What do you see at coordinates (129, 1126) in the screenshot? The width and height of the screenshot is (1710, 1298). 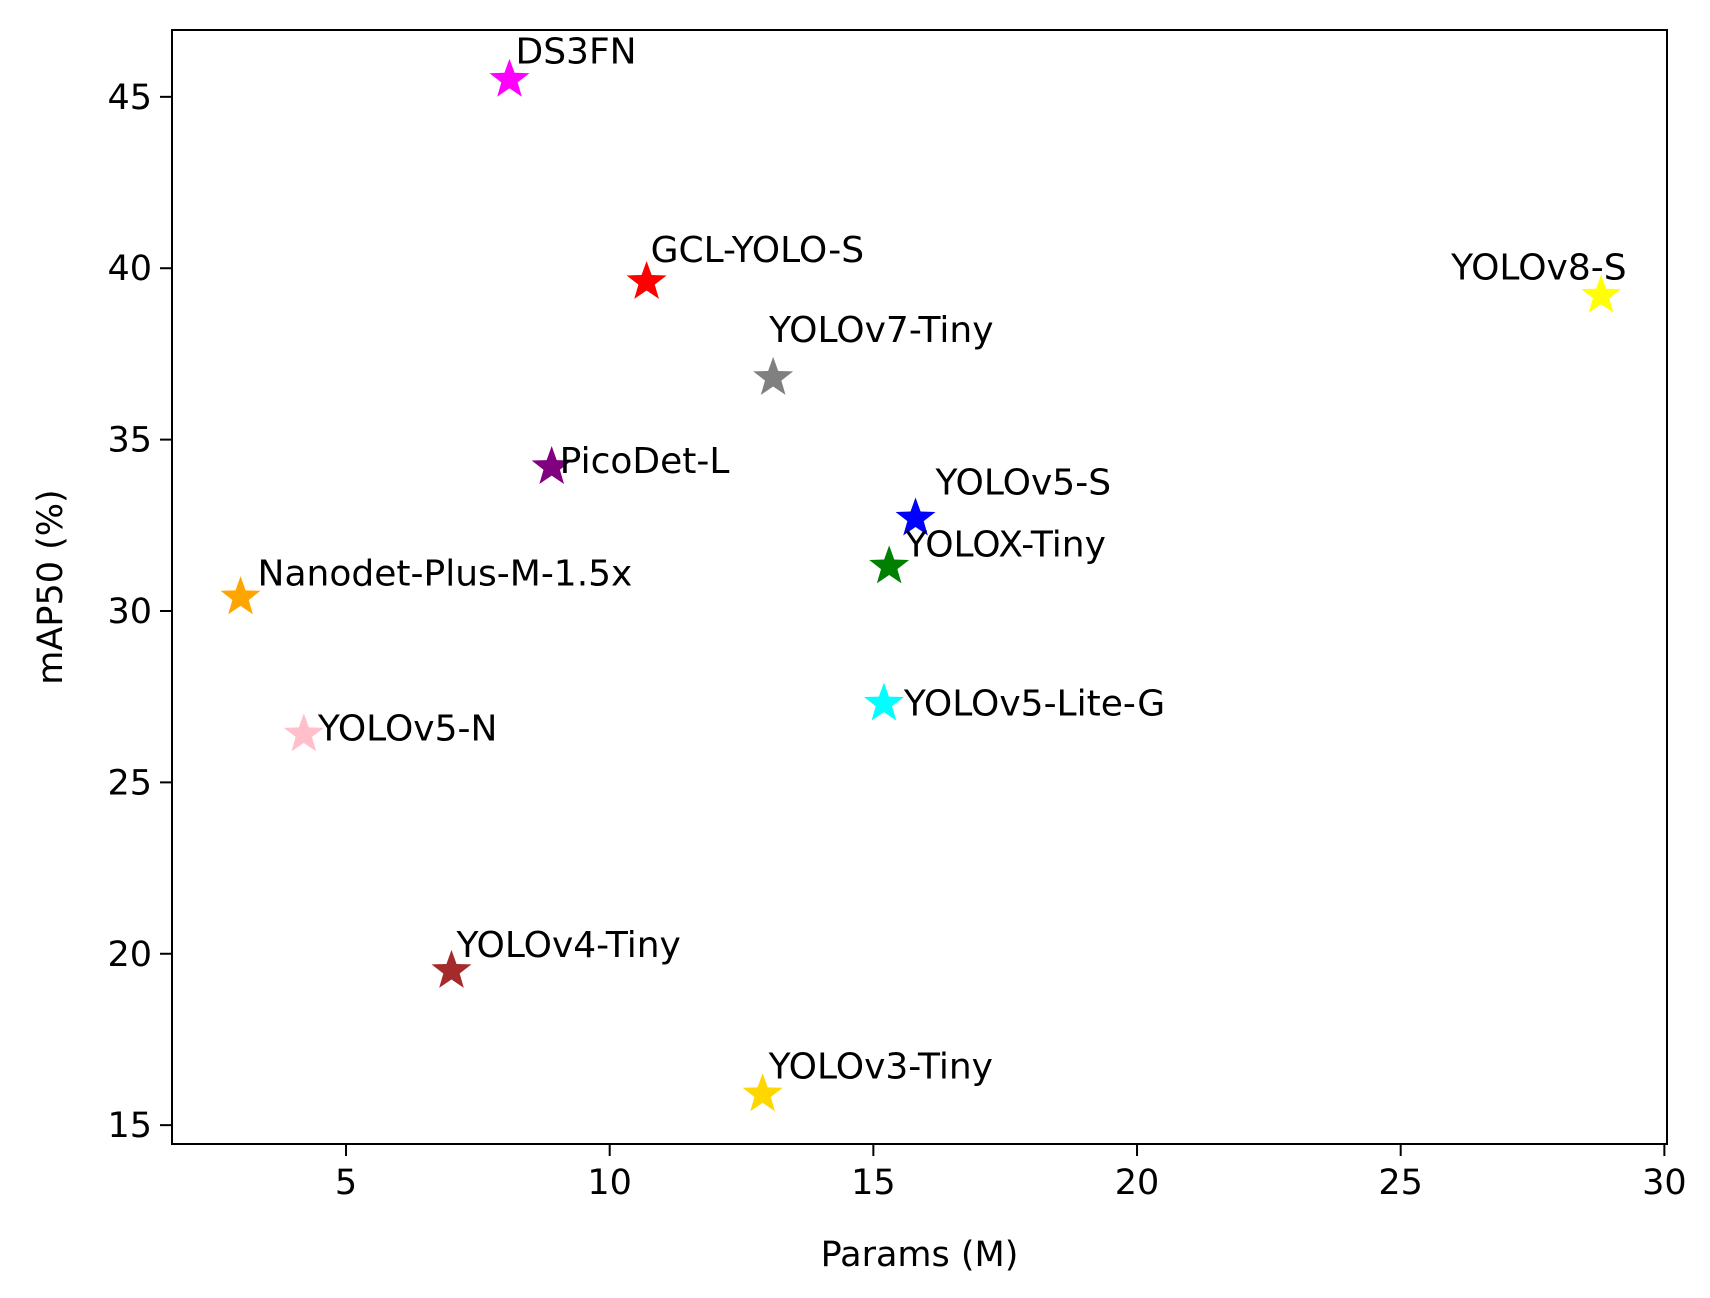 I see `y-tick-label: 15` at bounding box center [129, 1126].